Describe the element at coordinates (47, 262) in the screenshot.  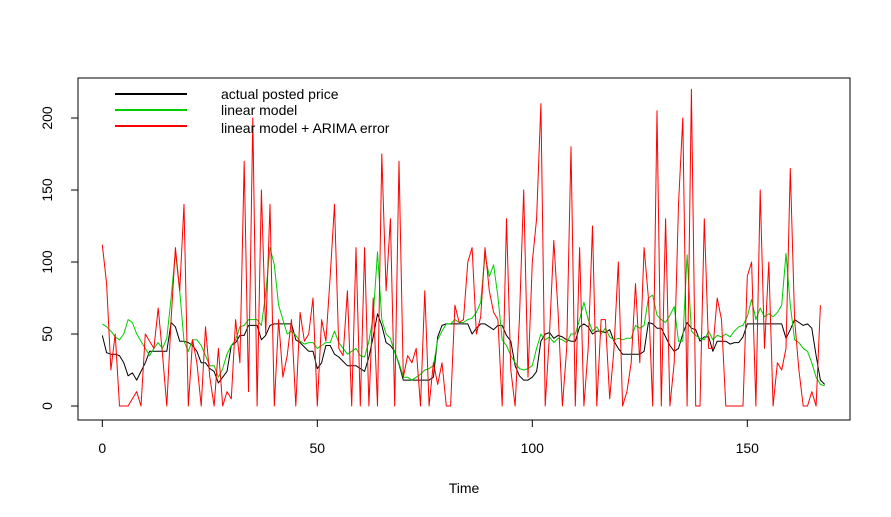
I see `y-tick-label-100: 100` at that location.